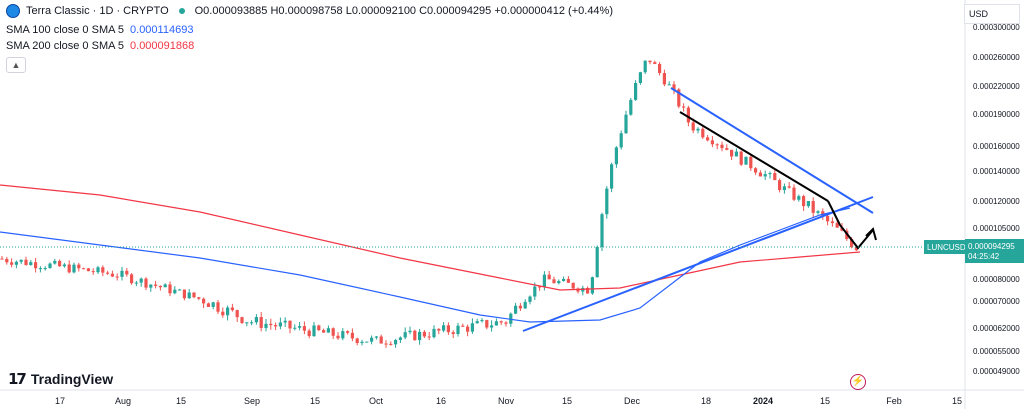 The width and height of the screenshot is (1024, 409). Describe the element at coordinates (996, 228) in the screenshot. I see `y-tick-label: 0.000105000` at that location.